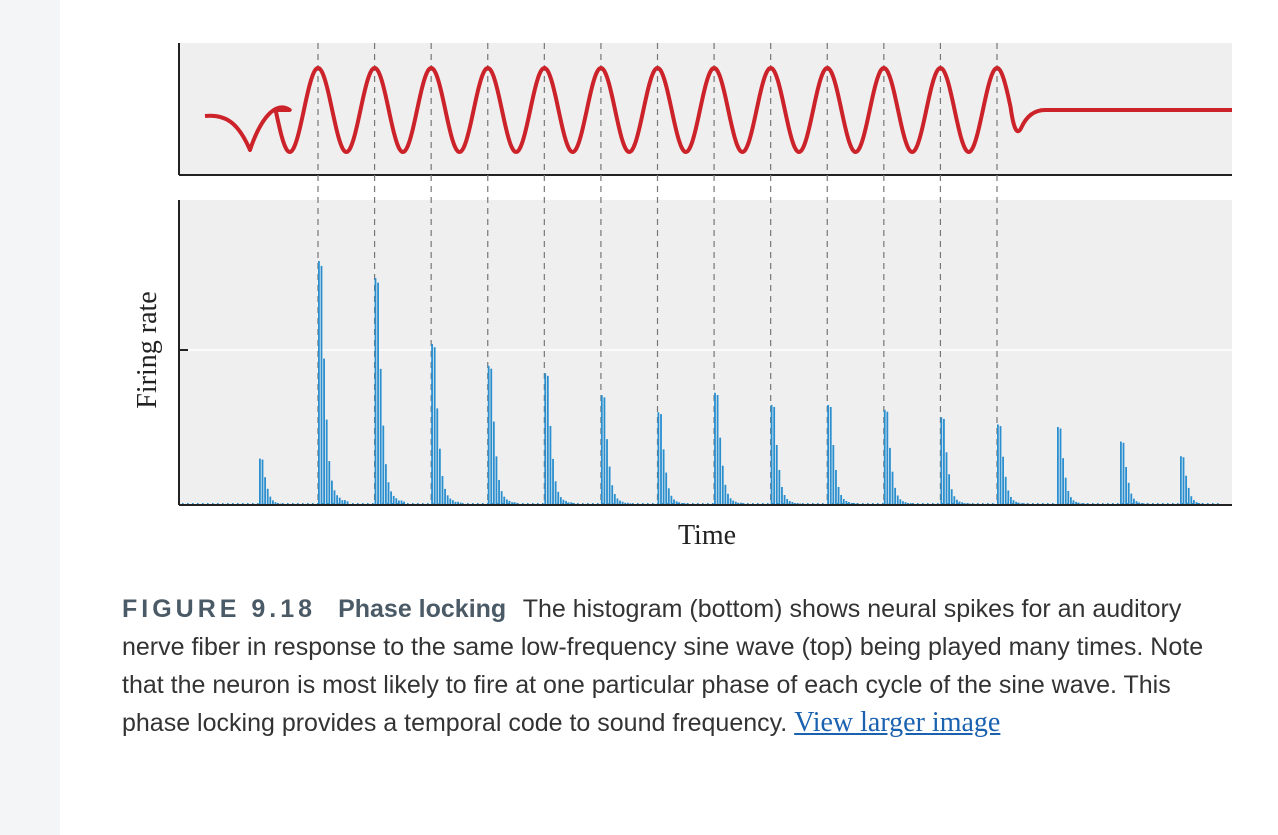 The width and height of the screenshot is (1278, 835). I want to click on figure-number: FIGURE 9.18, so click(219, 609).